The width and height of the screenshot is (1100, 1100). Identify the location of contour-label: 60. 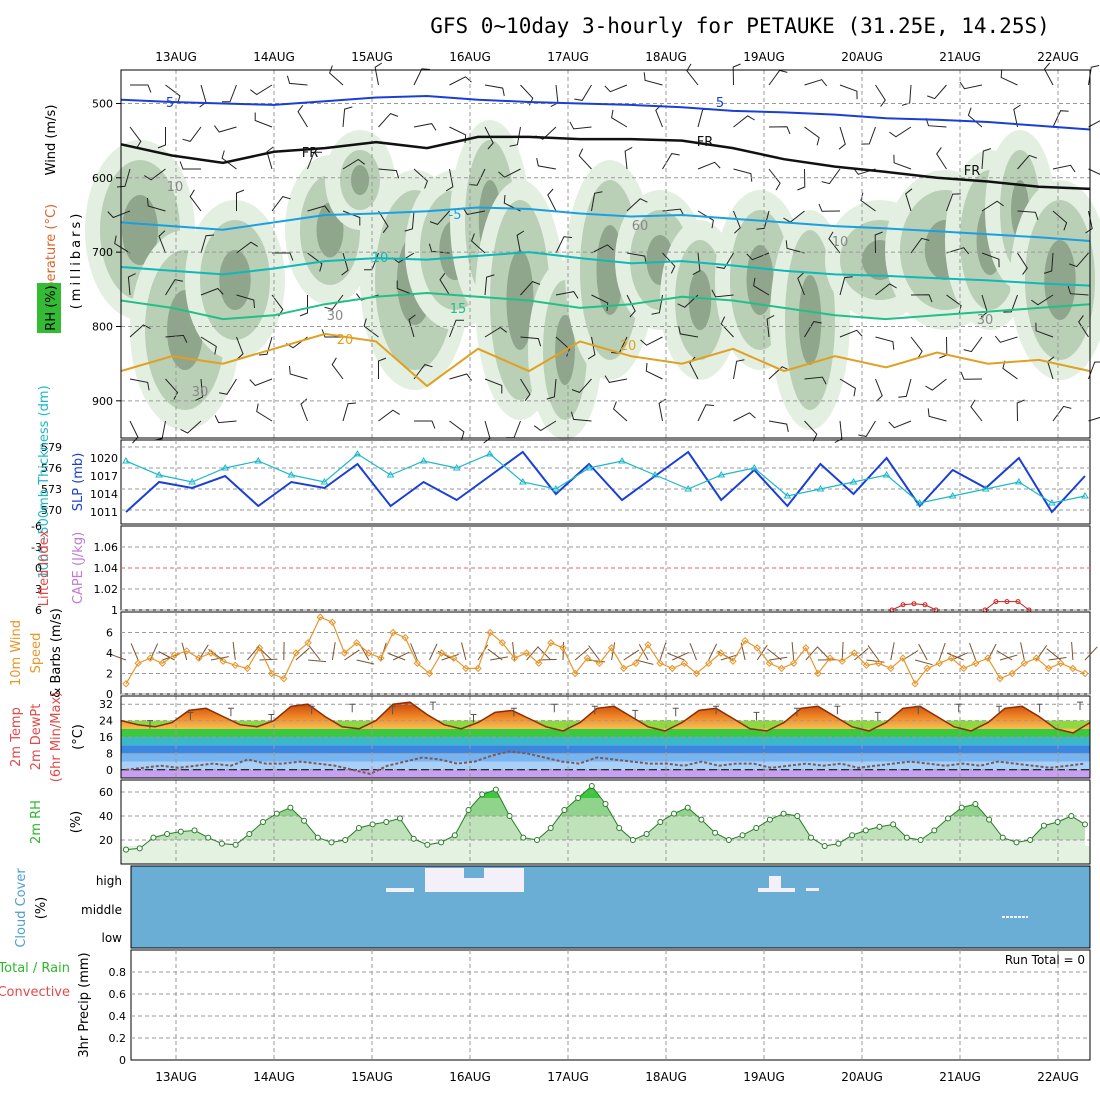
(640, 226).